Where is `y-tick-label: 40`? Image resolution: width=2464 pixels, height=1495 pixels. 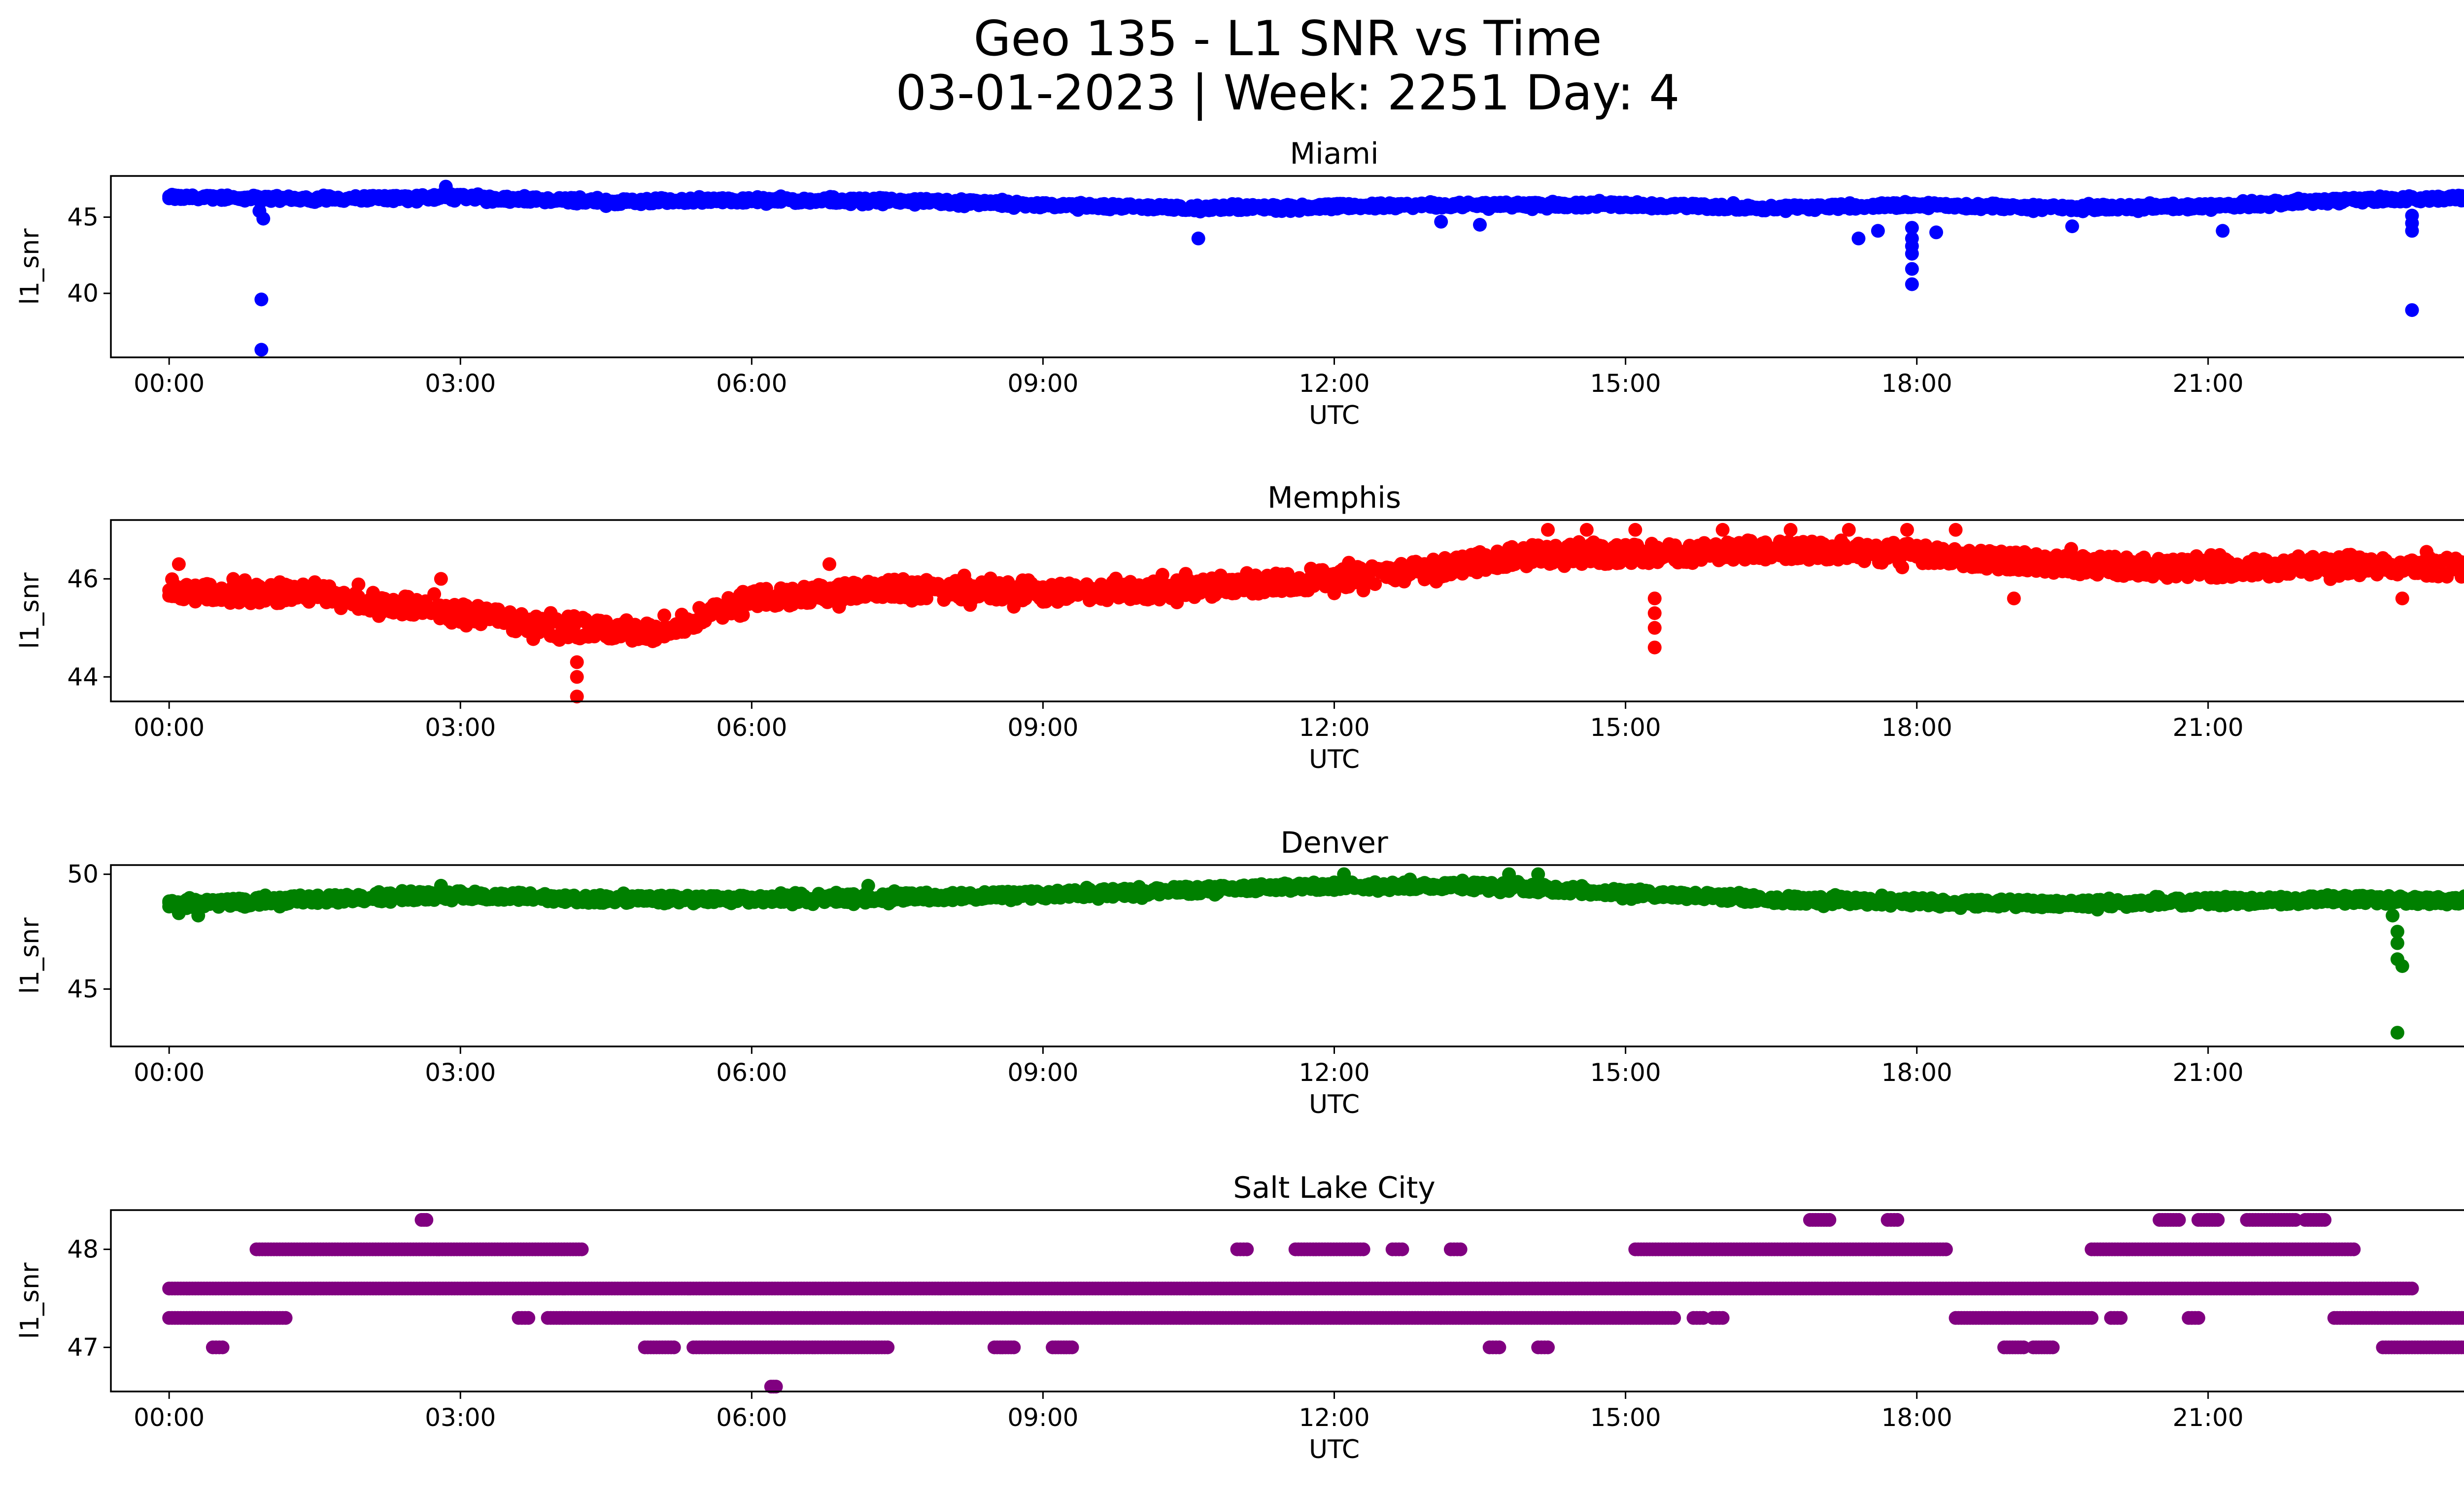 y-tick-label: 40 is located at coordinates (83, 293).